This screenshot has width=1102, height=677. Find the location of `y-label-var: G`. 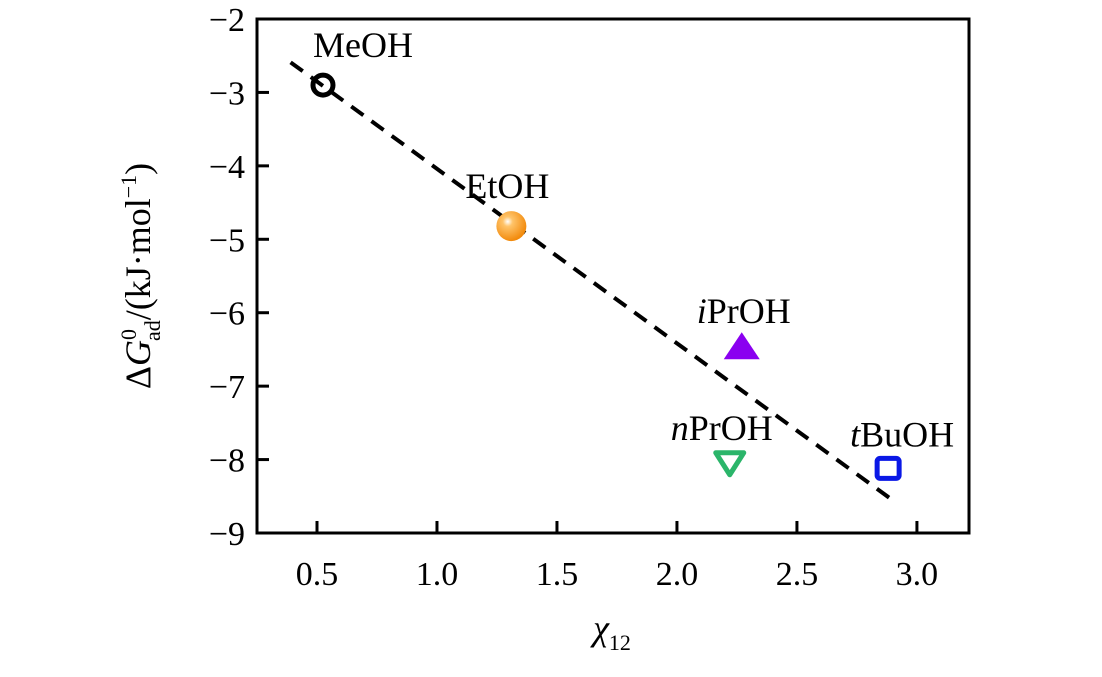

y-label-var: G is located at coordinates (138, 353).